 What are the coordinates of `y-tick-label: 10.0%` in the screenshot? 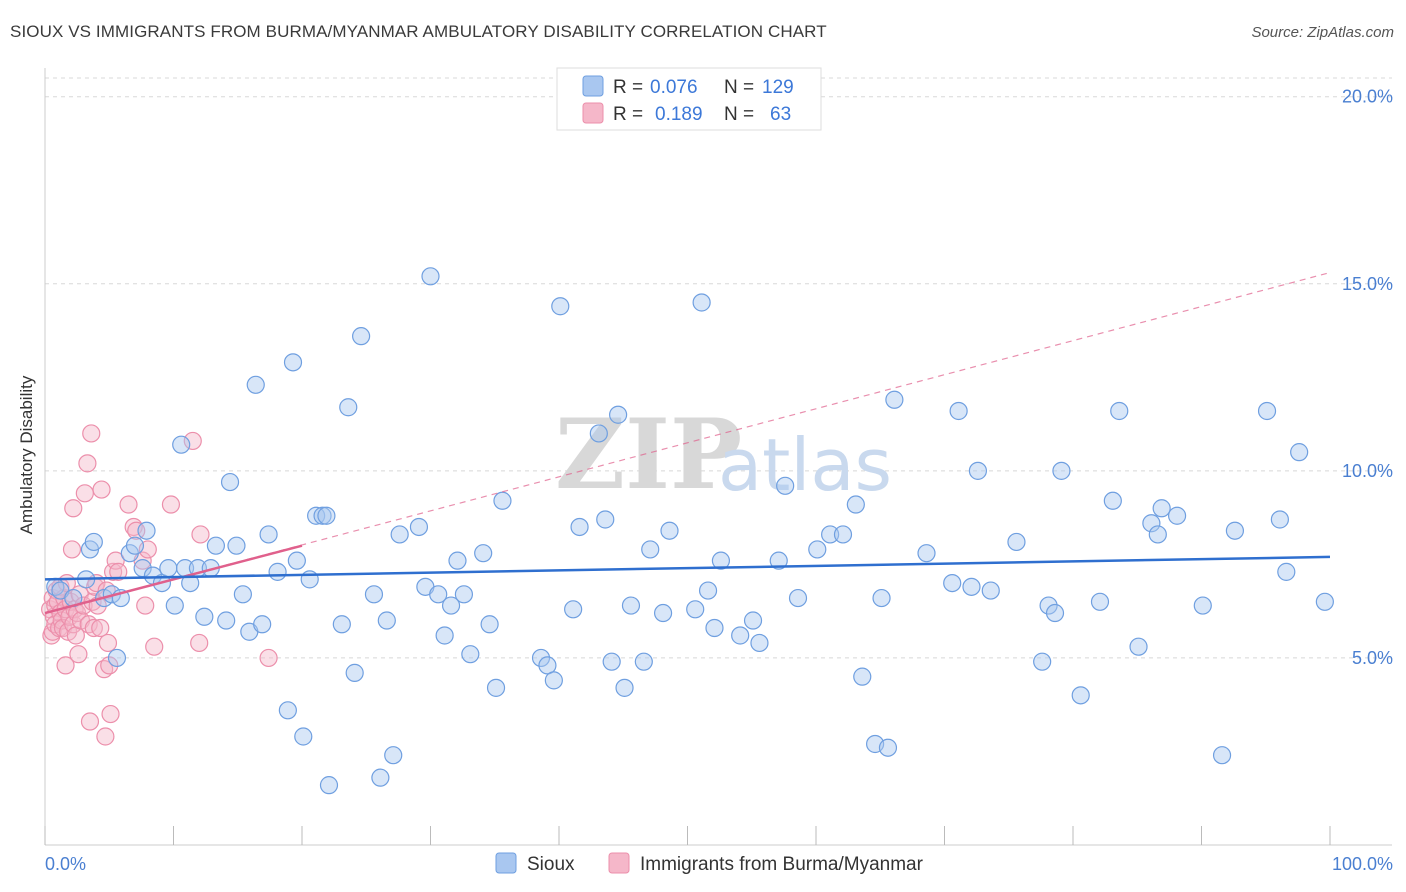 It's located at (1367, 471).